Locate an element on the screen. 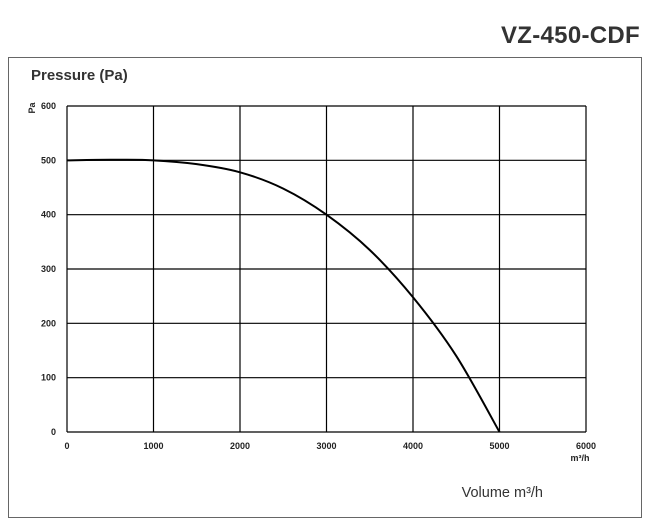 The width and height of the screenshot is (654, 529). x-tick-label: 4000 is located at coordinates (413, 446).